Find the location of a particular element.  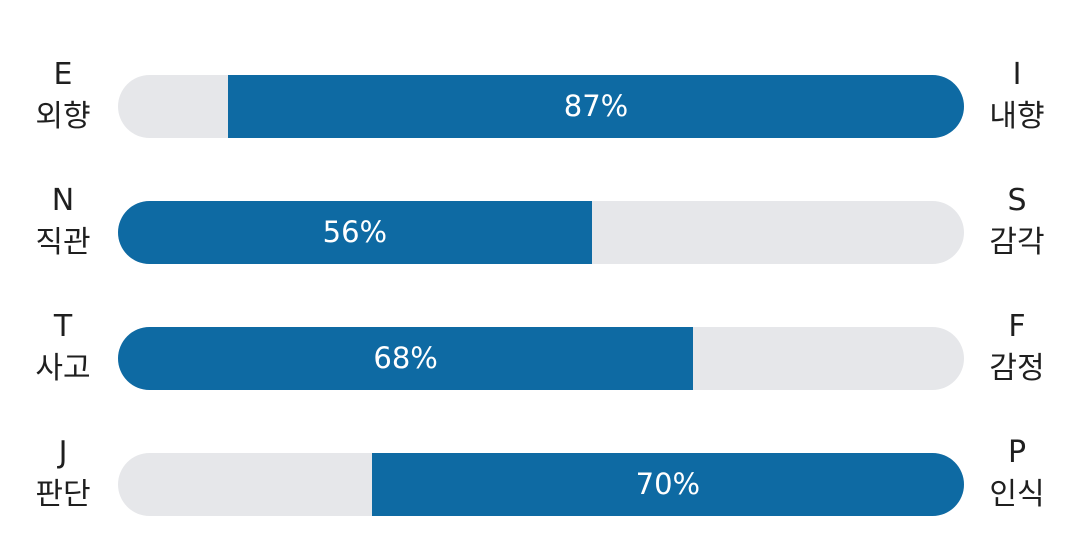

right-trait-word: 내향 is located at coordinates (1017, 116).